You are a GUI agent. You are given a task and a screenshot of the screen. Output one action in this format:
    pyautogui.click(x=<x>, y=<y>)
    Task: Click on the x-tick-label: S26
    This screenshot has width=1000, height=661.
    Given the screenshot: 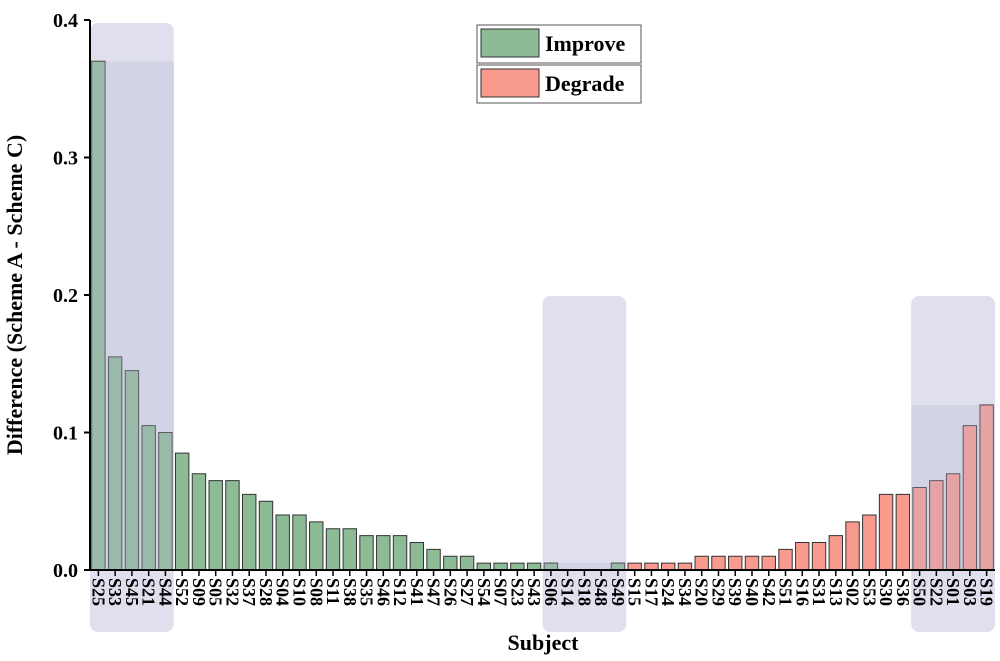 What is the action you would take?
    pyautogui.click(x=450, y=592)
    